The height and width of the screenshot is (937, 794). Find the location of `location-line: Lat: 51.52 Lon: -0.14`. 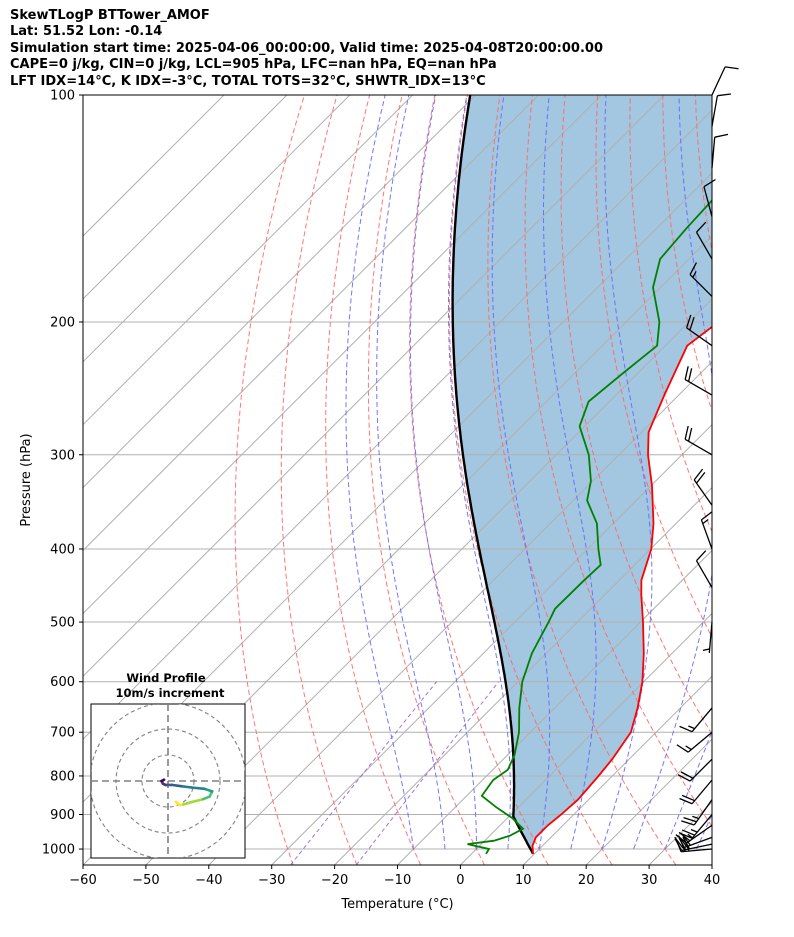

location-line: Lat: 51.52 Lon: -0.14 is located at coordinates (86, 32).